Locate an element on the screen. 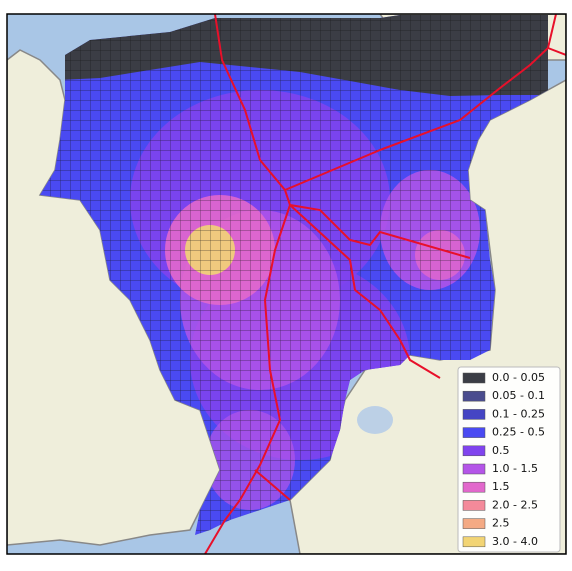  legend-label: 0.05 - 0.1 is located at coordinates (518, 395).